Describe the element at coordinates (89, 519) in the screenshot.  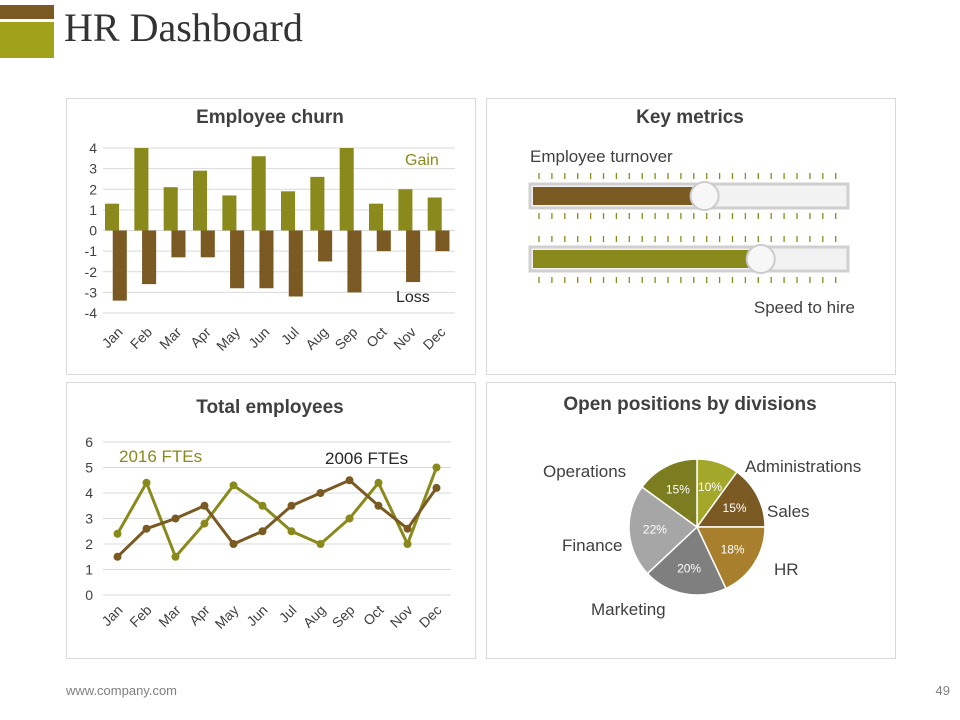
I see `line-ytick-label: 3` at that location.